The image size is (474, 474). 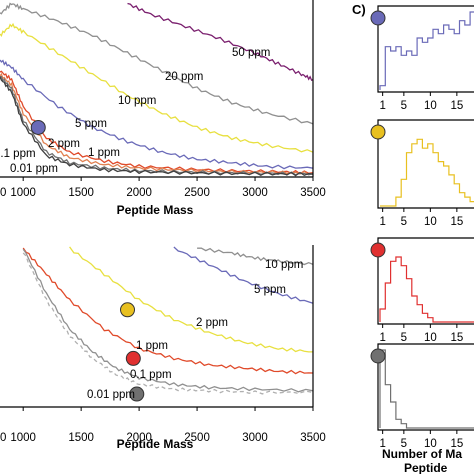 I want to click on panel-a-annotation-0-01-ppm: 0.01 ppm, so click(x=34, y=169).